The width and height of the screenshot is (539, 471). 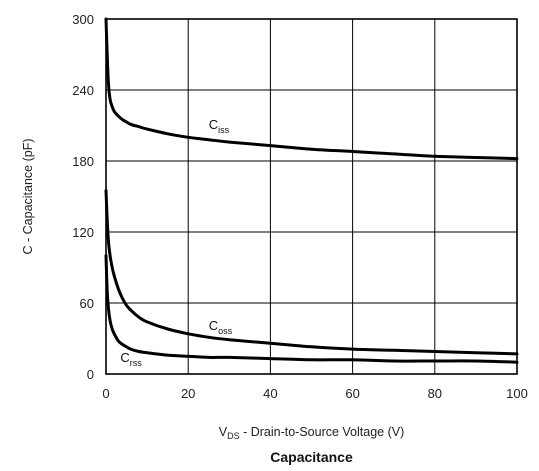 I want to click on y-axis-label: C - Capacitance (pF), so click(x=28, y=196).